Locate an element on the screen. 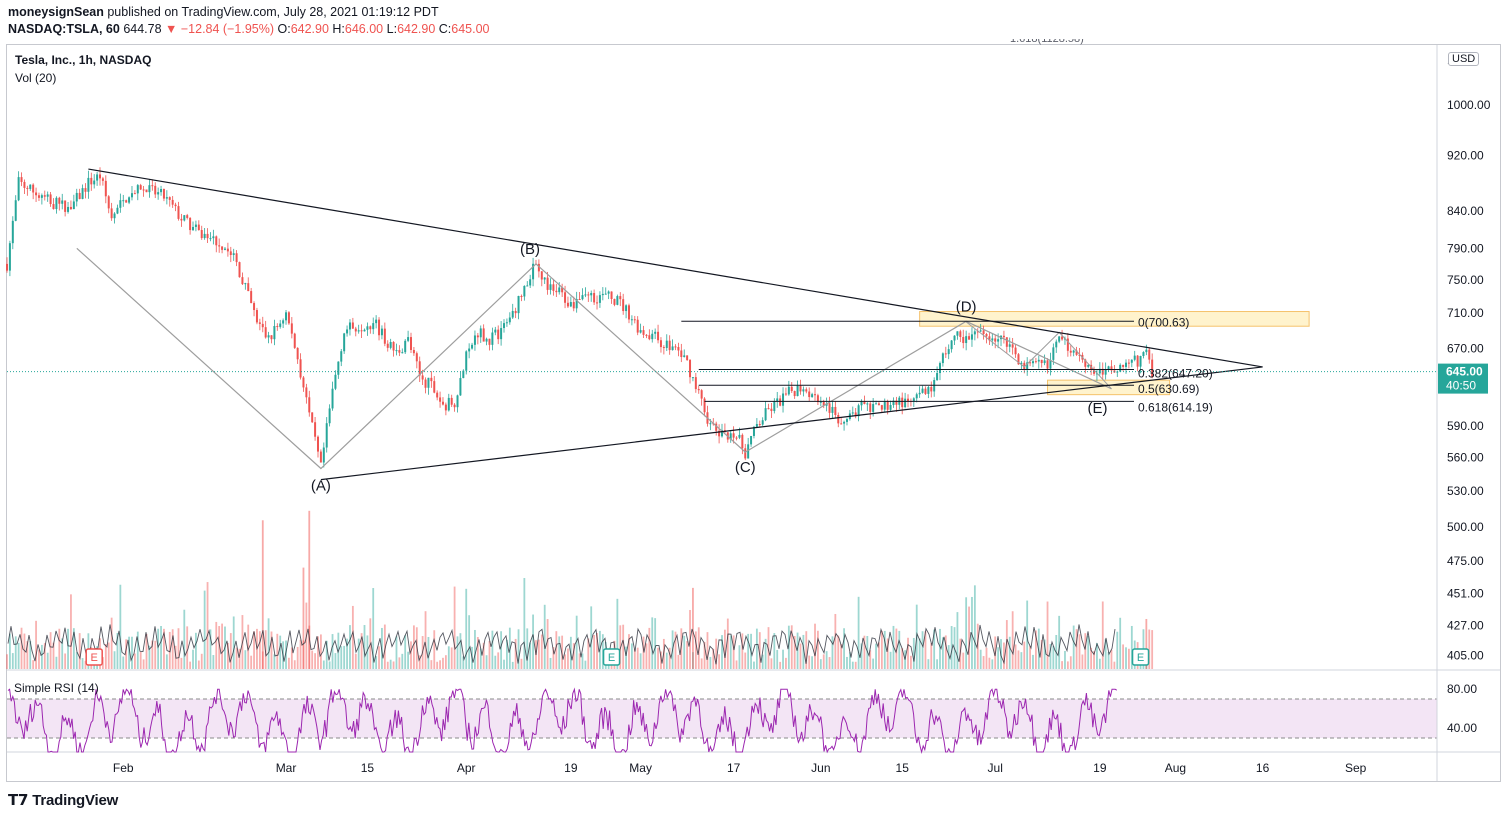 This screenshot has height=819, width=1508. wave-label: (C) is located at coordinates (745, 467).